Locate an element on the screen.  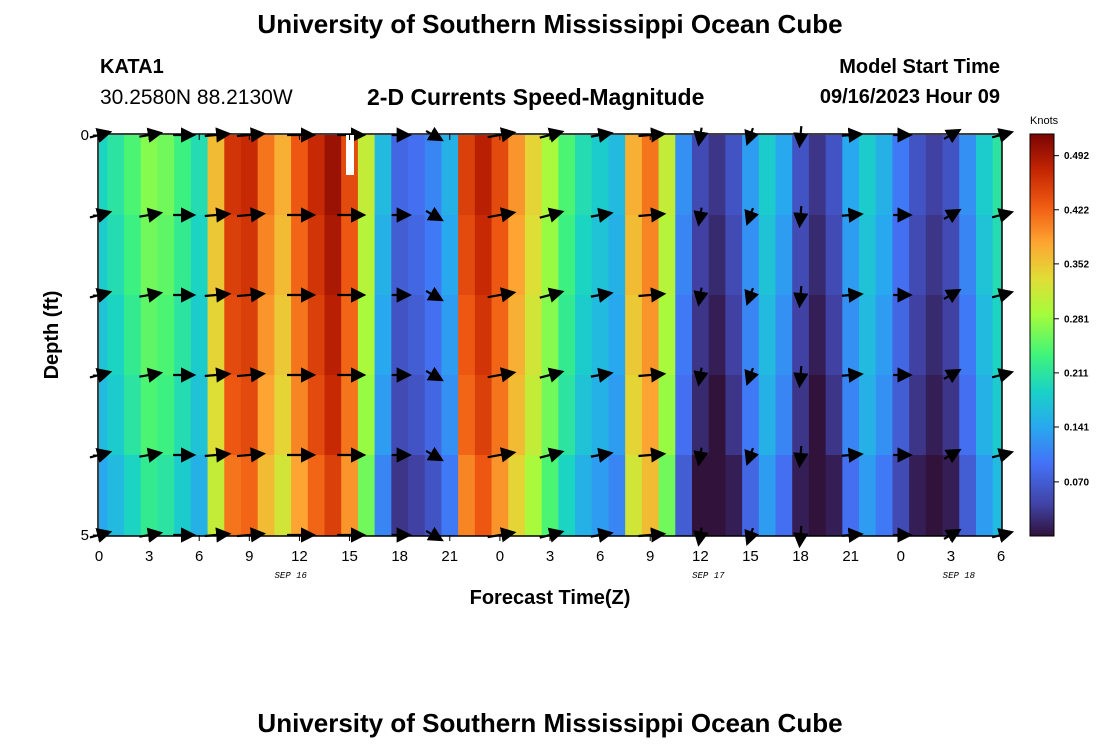
x-tick-label: 21 is located at coordinates (449, 556).